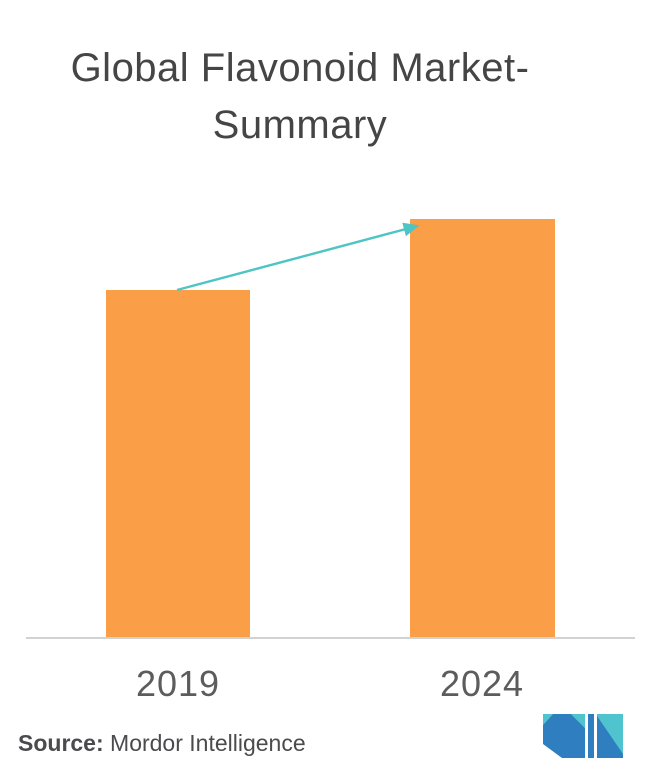  I want to click on bar-2024, so click(482, 428).